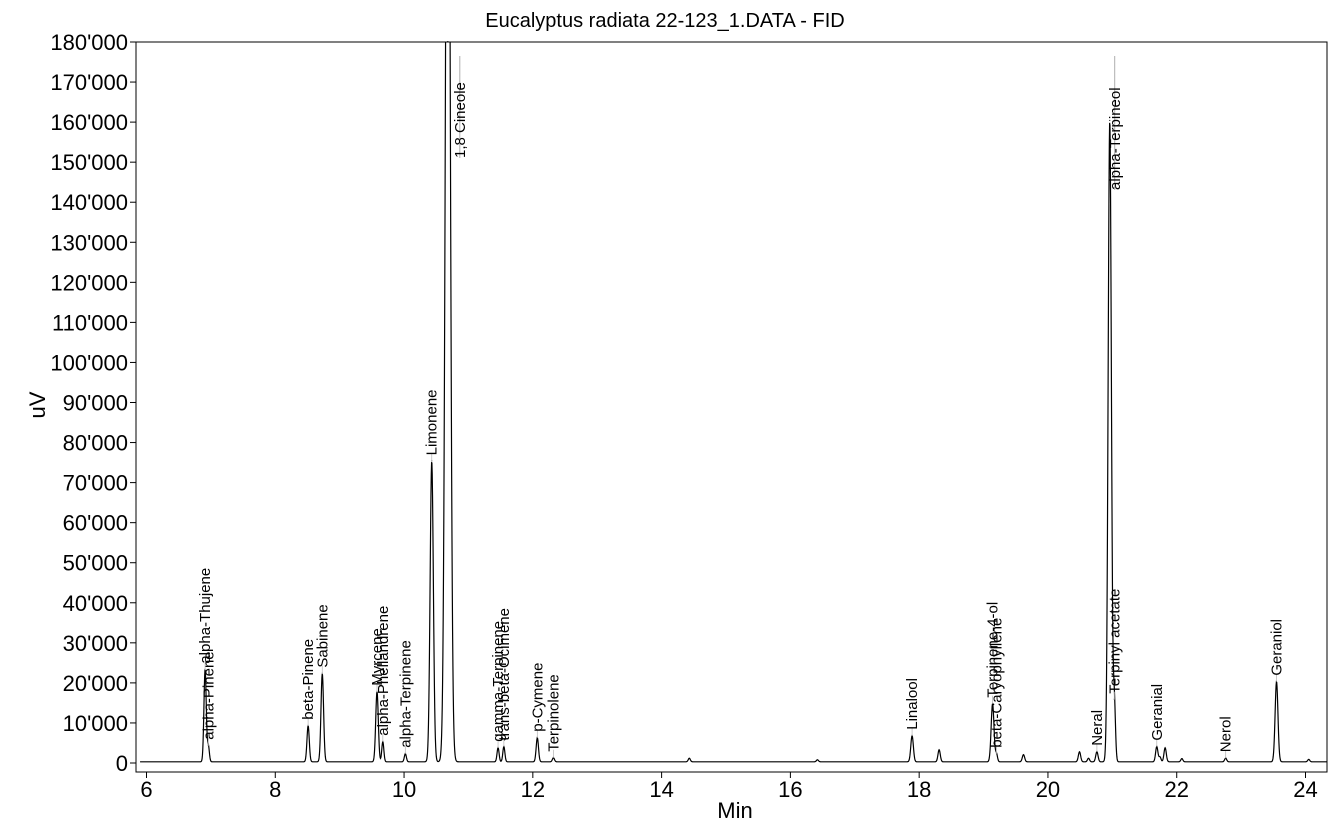 The height and width of the screenshot is (828, 1331). I want to click on y-tick-label: 30'000, so click(95, 643).